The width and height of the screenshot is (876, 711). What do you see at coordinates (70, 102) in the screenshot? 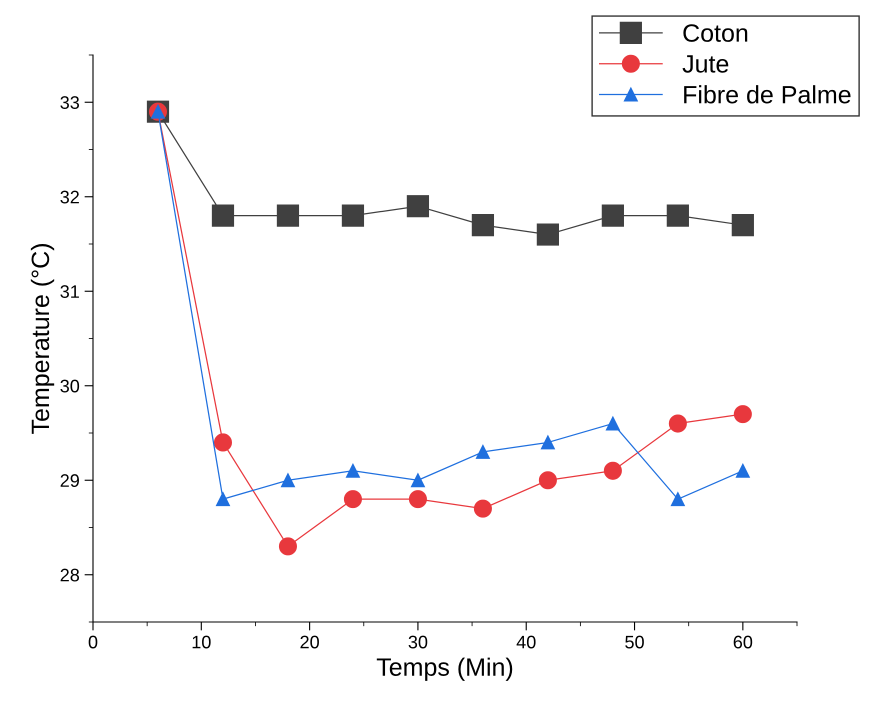
I see `y-tick-label: 33` at bounding box center [70, 102].